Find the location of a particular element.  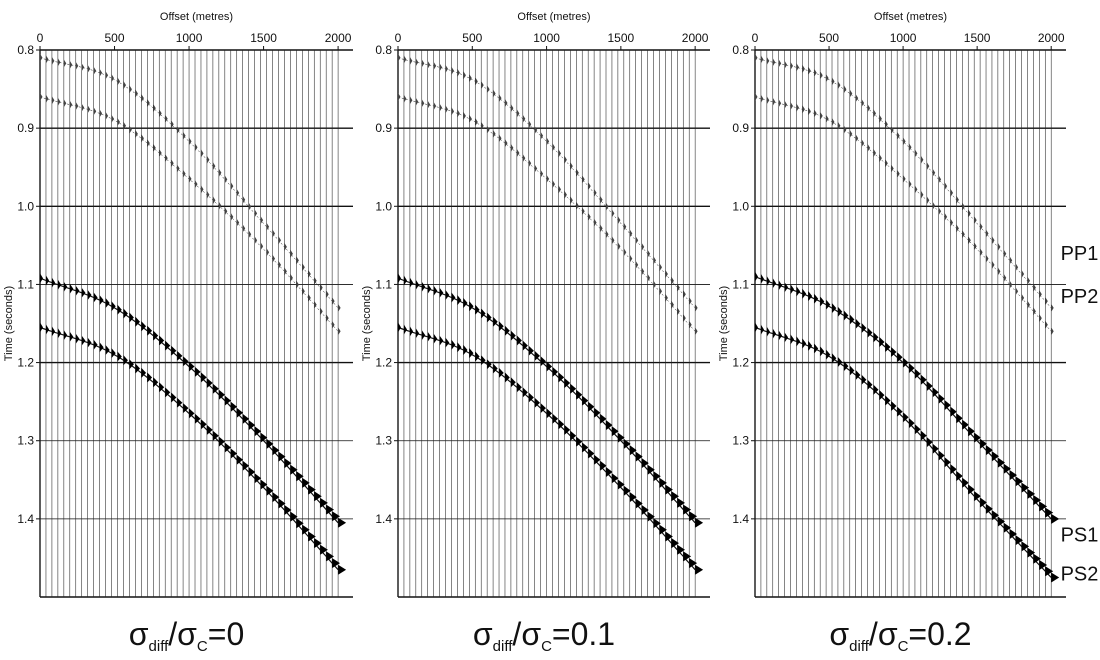

x-tick-label: 1500 is located at coordinates (977, 38).